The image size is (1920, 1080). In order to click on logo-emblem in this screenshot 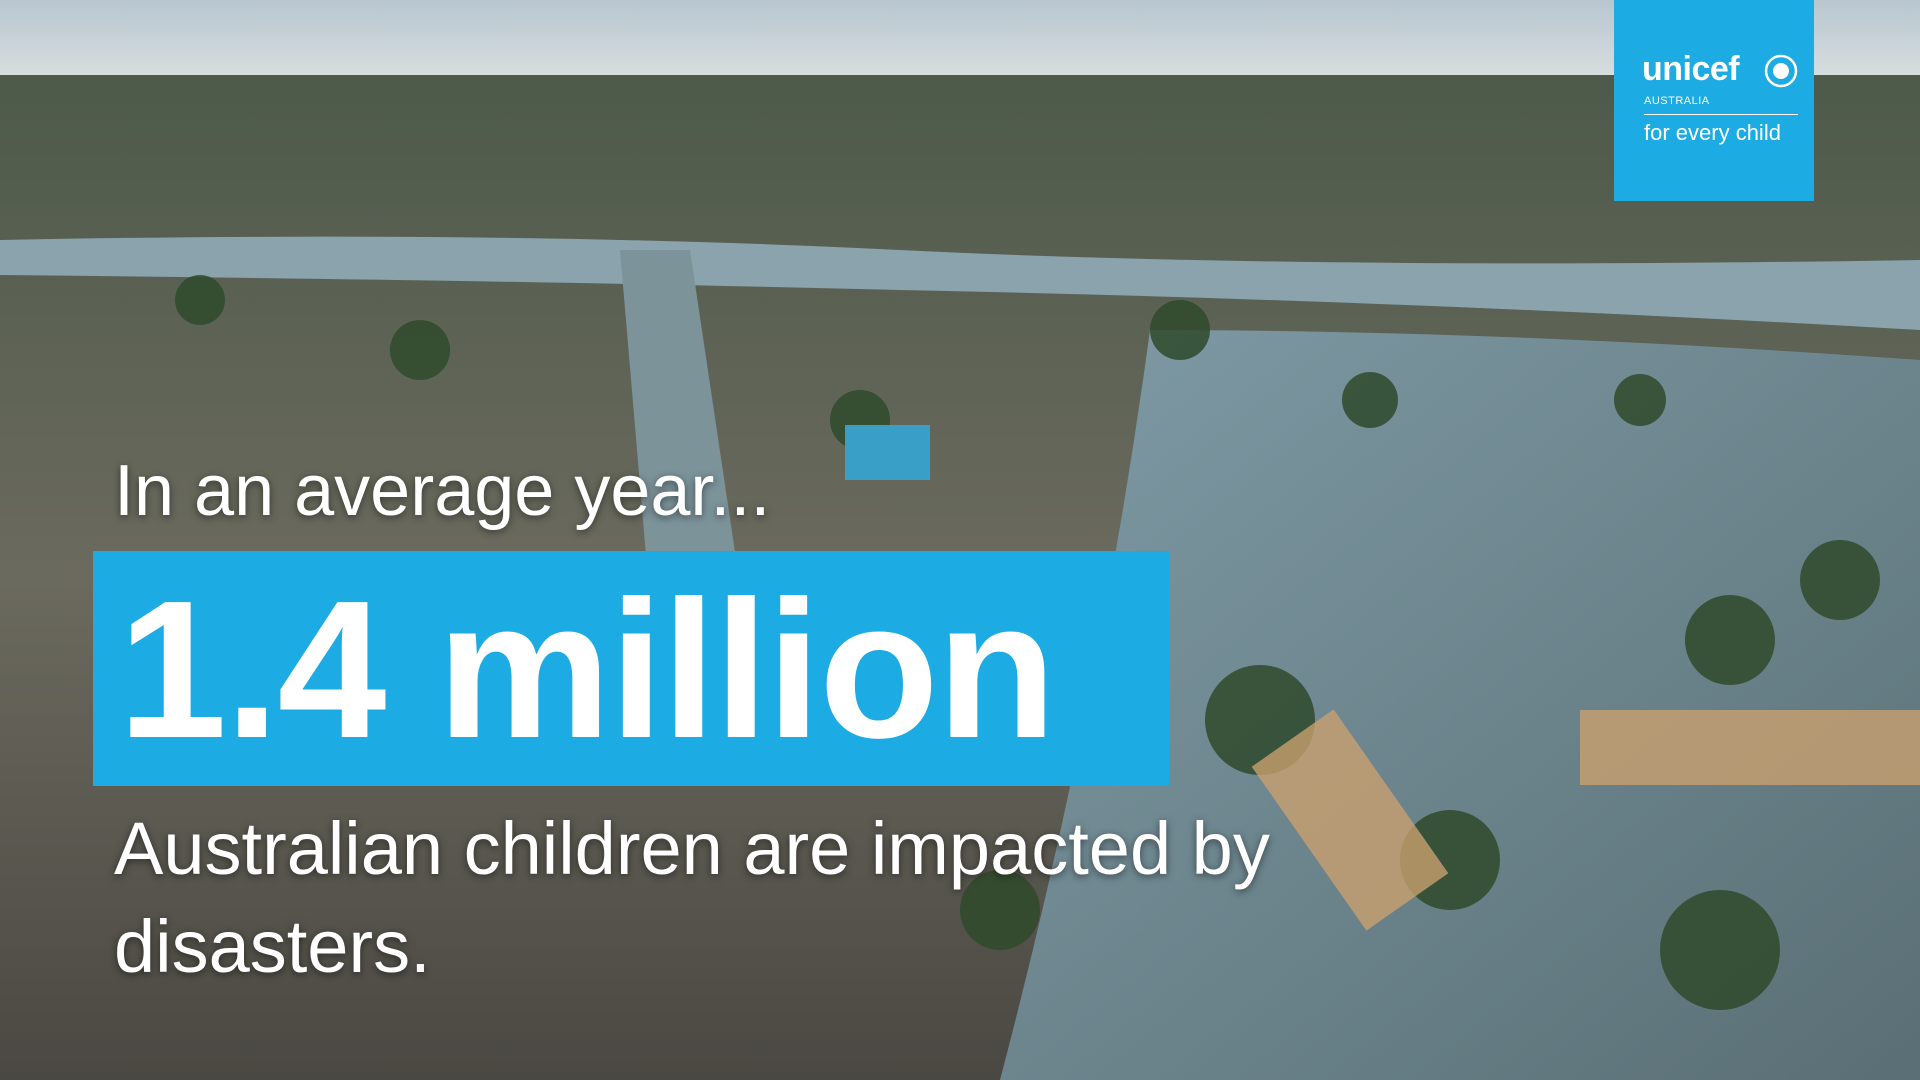, I will do `click(1781, 71)`.